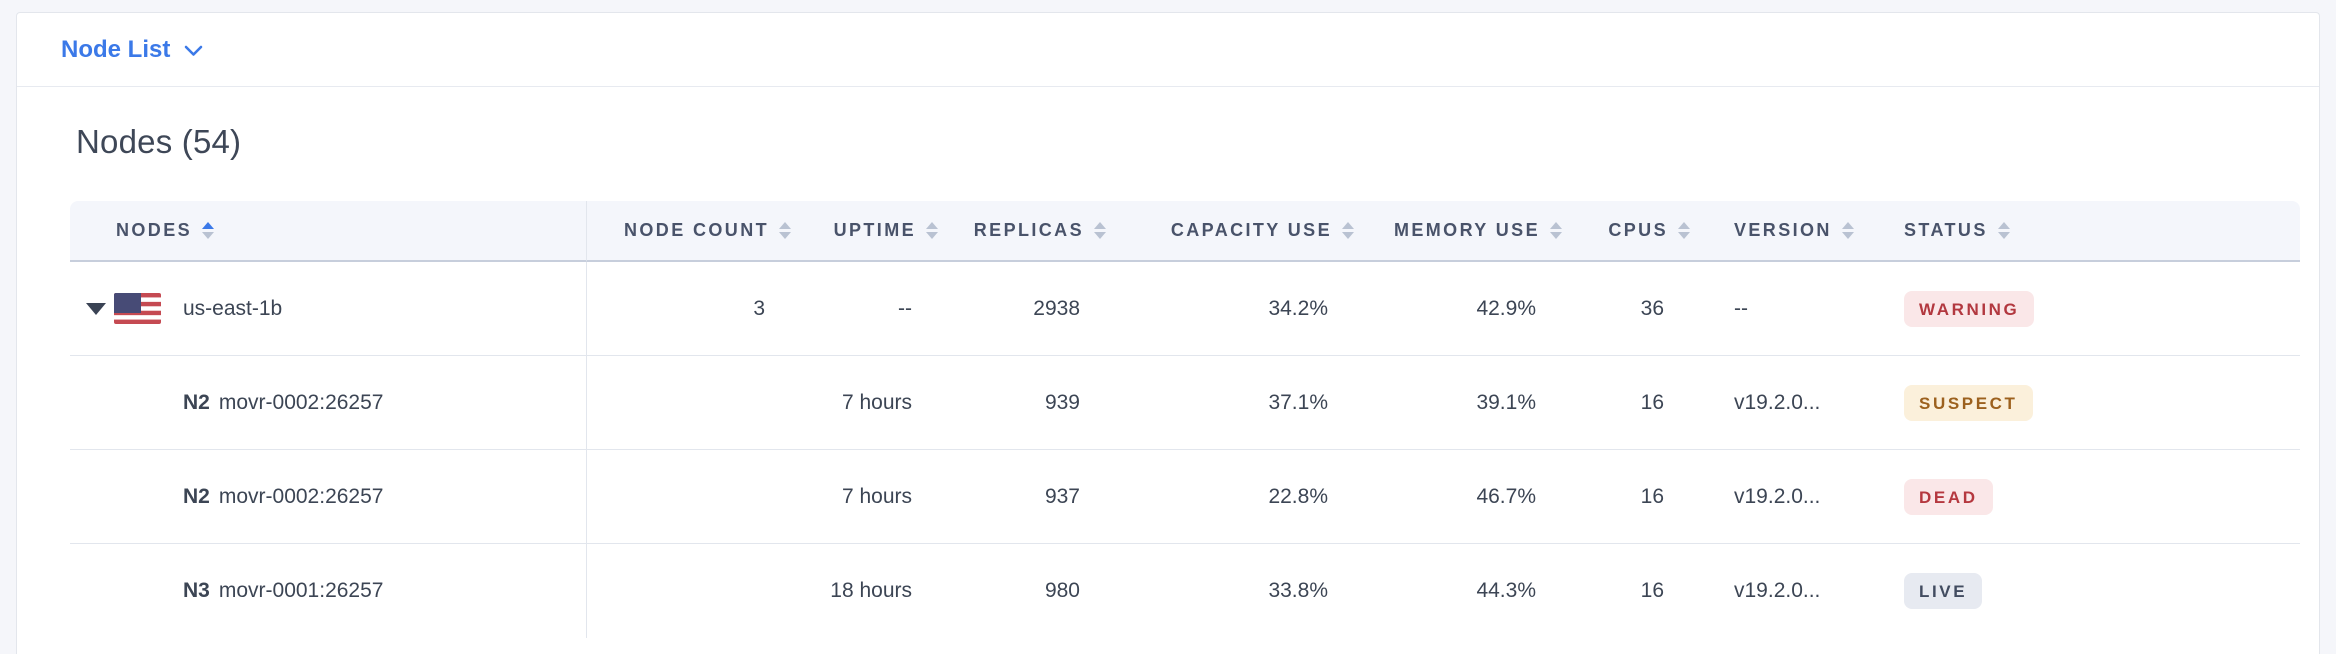 The height and width of the screenshot is (654, 2336). Describe the element at coordinates (1240, 403) in the screenshot. I see `cell-capacity-use: 37.1%` at that location.